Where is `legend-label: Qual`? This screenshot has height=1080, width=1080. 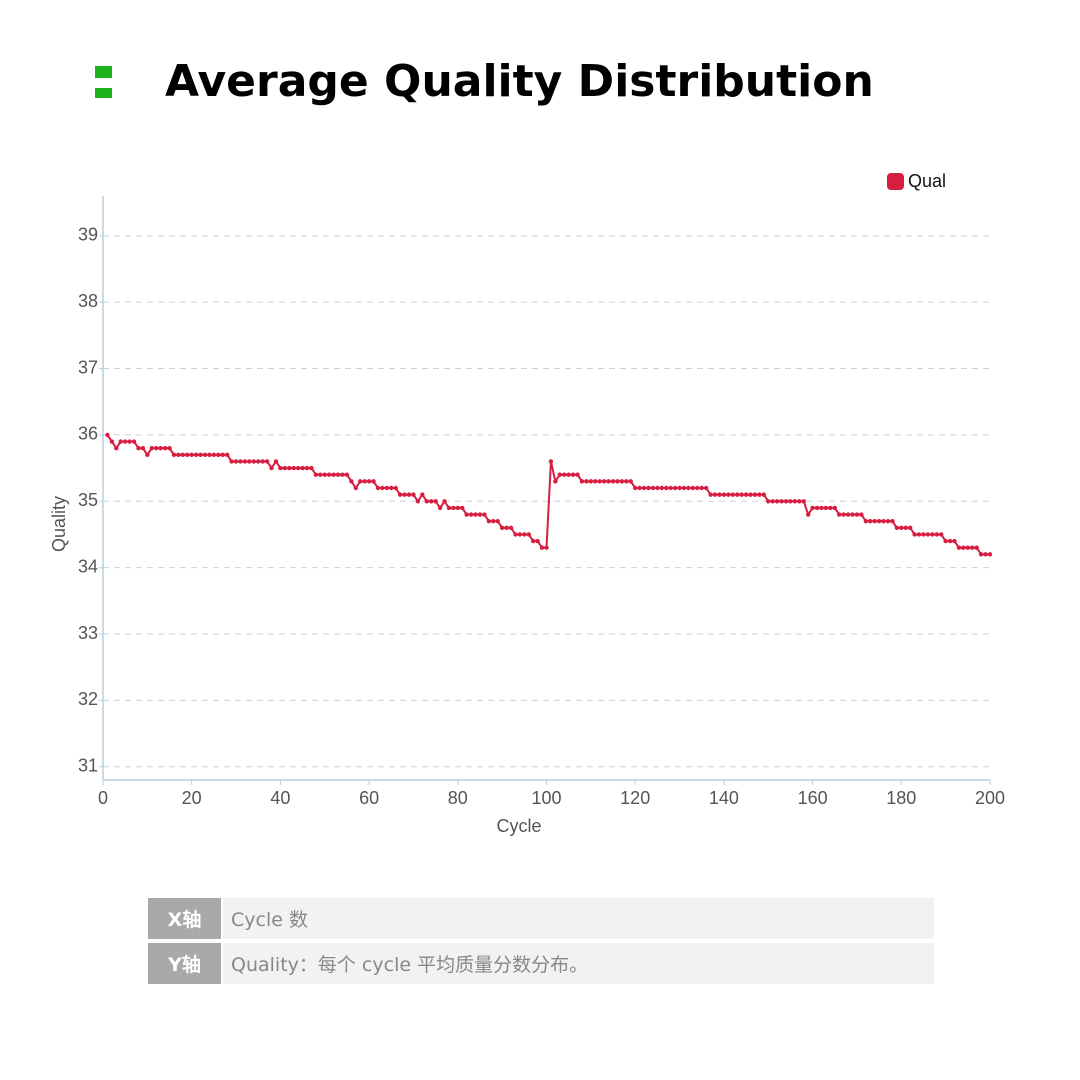
legend-label: Qual is located at coordinates (927, 181).